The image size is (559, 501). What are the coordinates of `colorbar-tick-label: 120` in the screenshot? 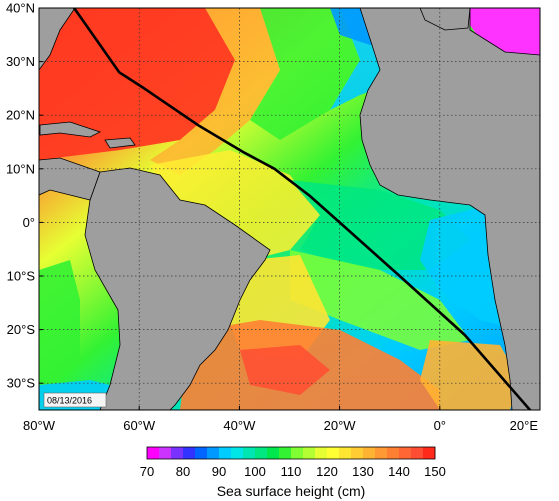 It's located at (327, 471).